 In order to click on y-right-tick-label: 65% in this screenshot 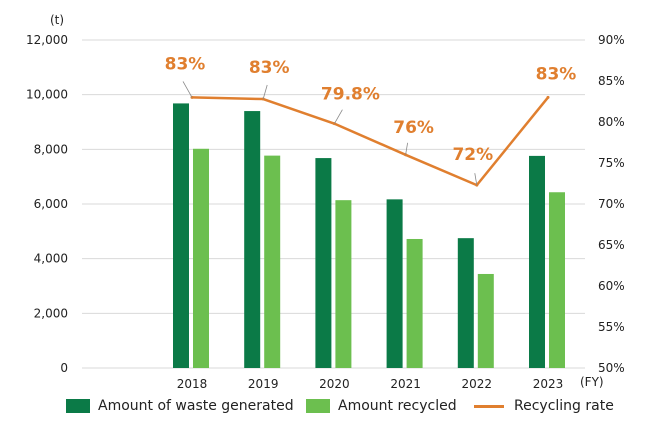, I will do `click(611, 245)`.